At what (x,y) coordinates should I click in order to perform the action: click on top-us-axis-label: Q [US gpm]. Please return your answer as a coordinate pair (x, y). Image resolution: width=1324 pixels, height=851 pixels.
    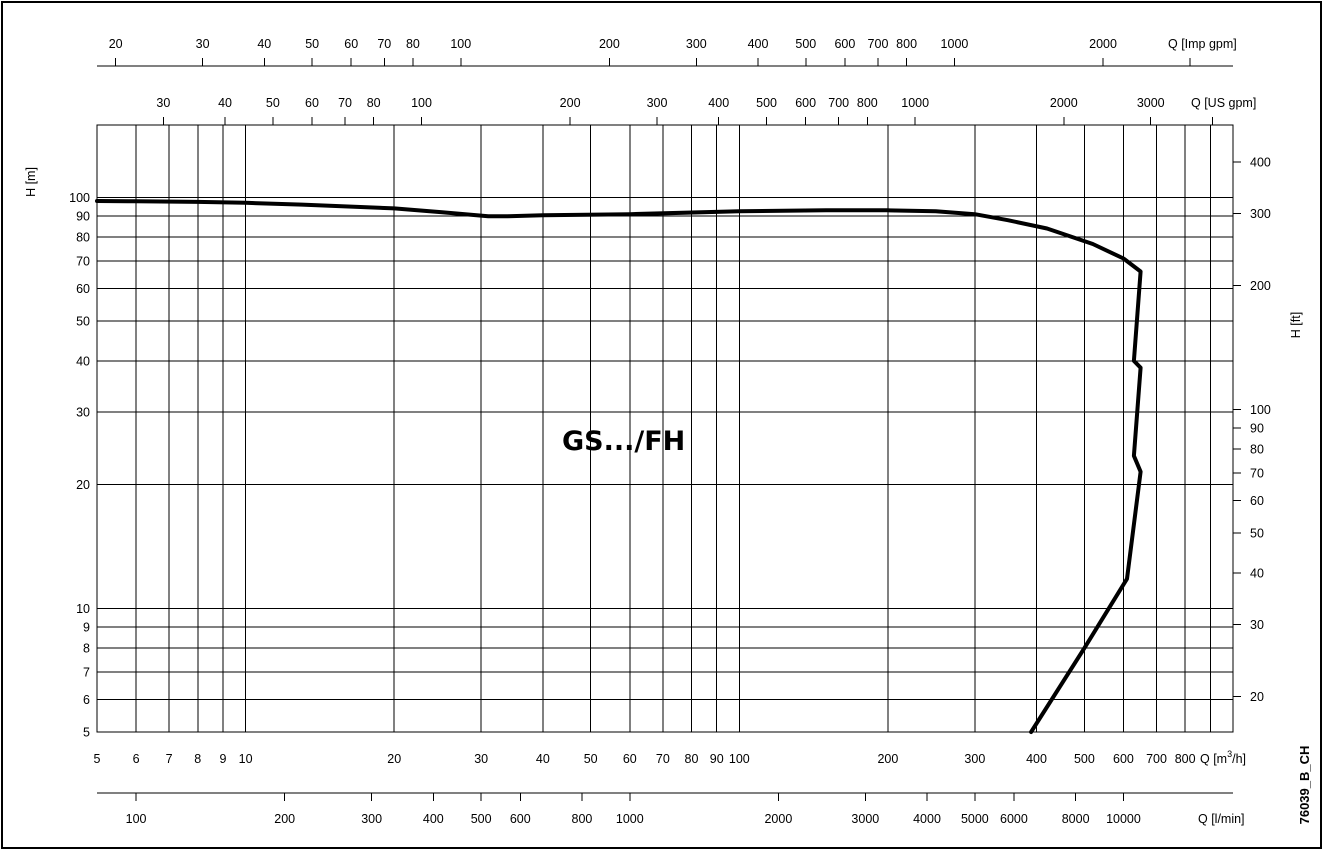
    Looking at the image, I should click on (1223, 103).